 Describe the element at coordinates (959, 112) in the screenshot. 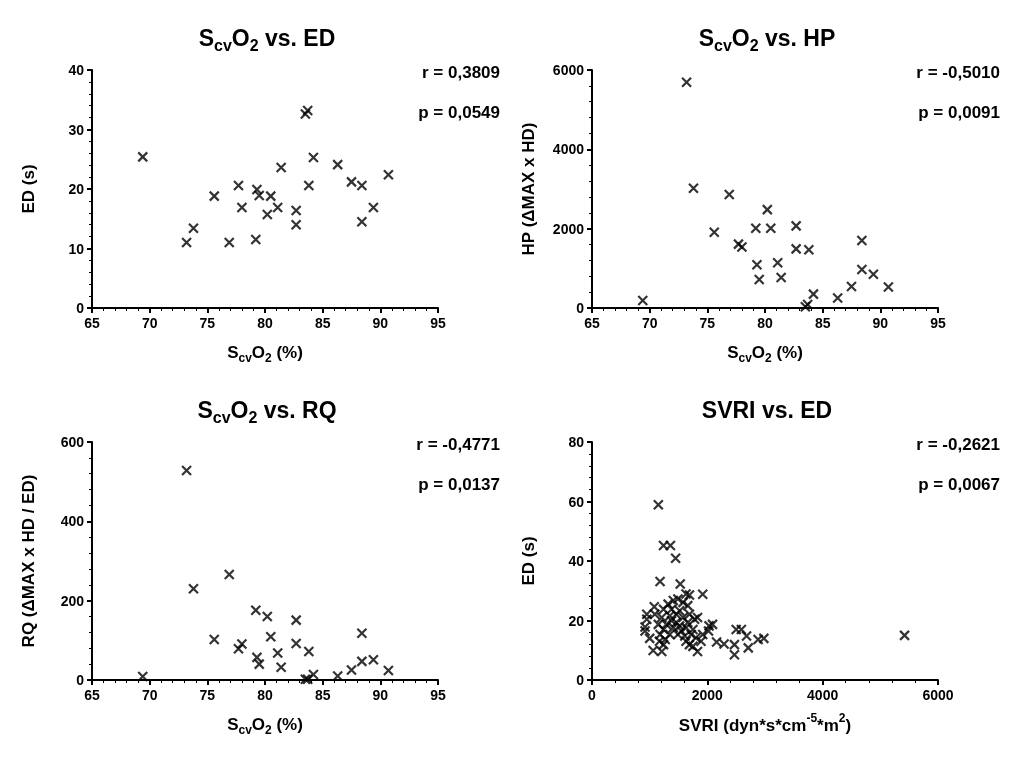

I see `annotation: p = 0,0091` at that location.